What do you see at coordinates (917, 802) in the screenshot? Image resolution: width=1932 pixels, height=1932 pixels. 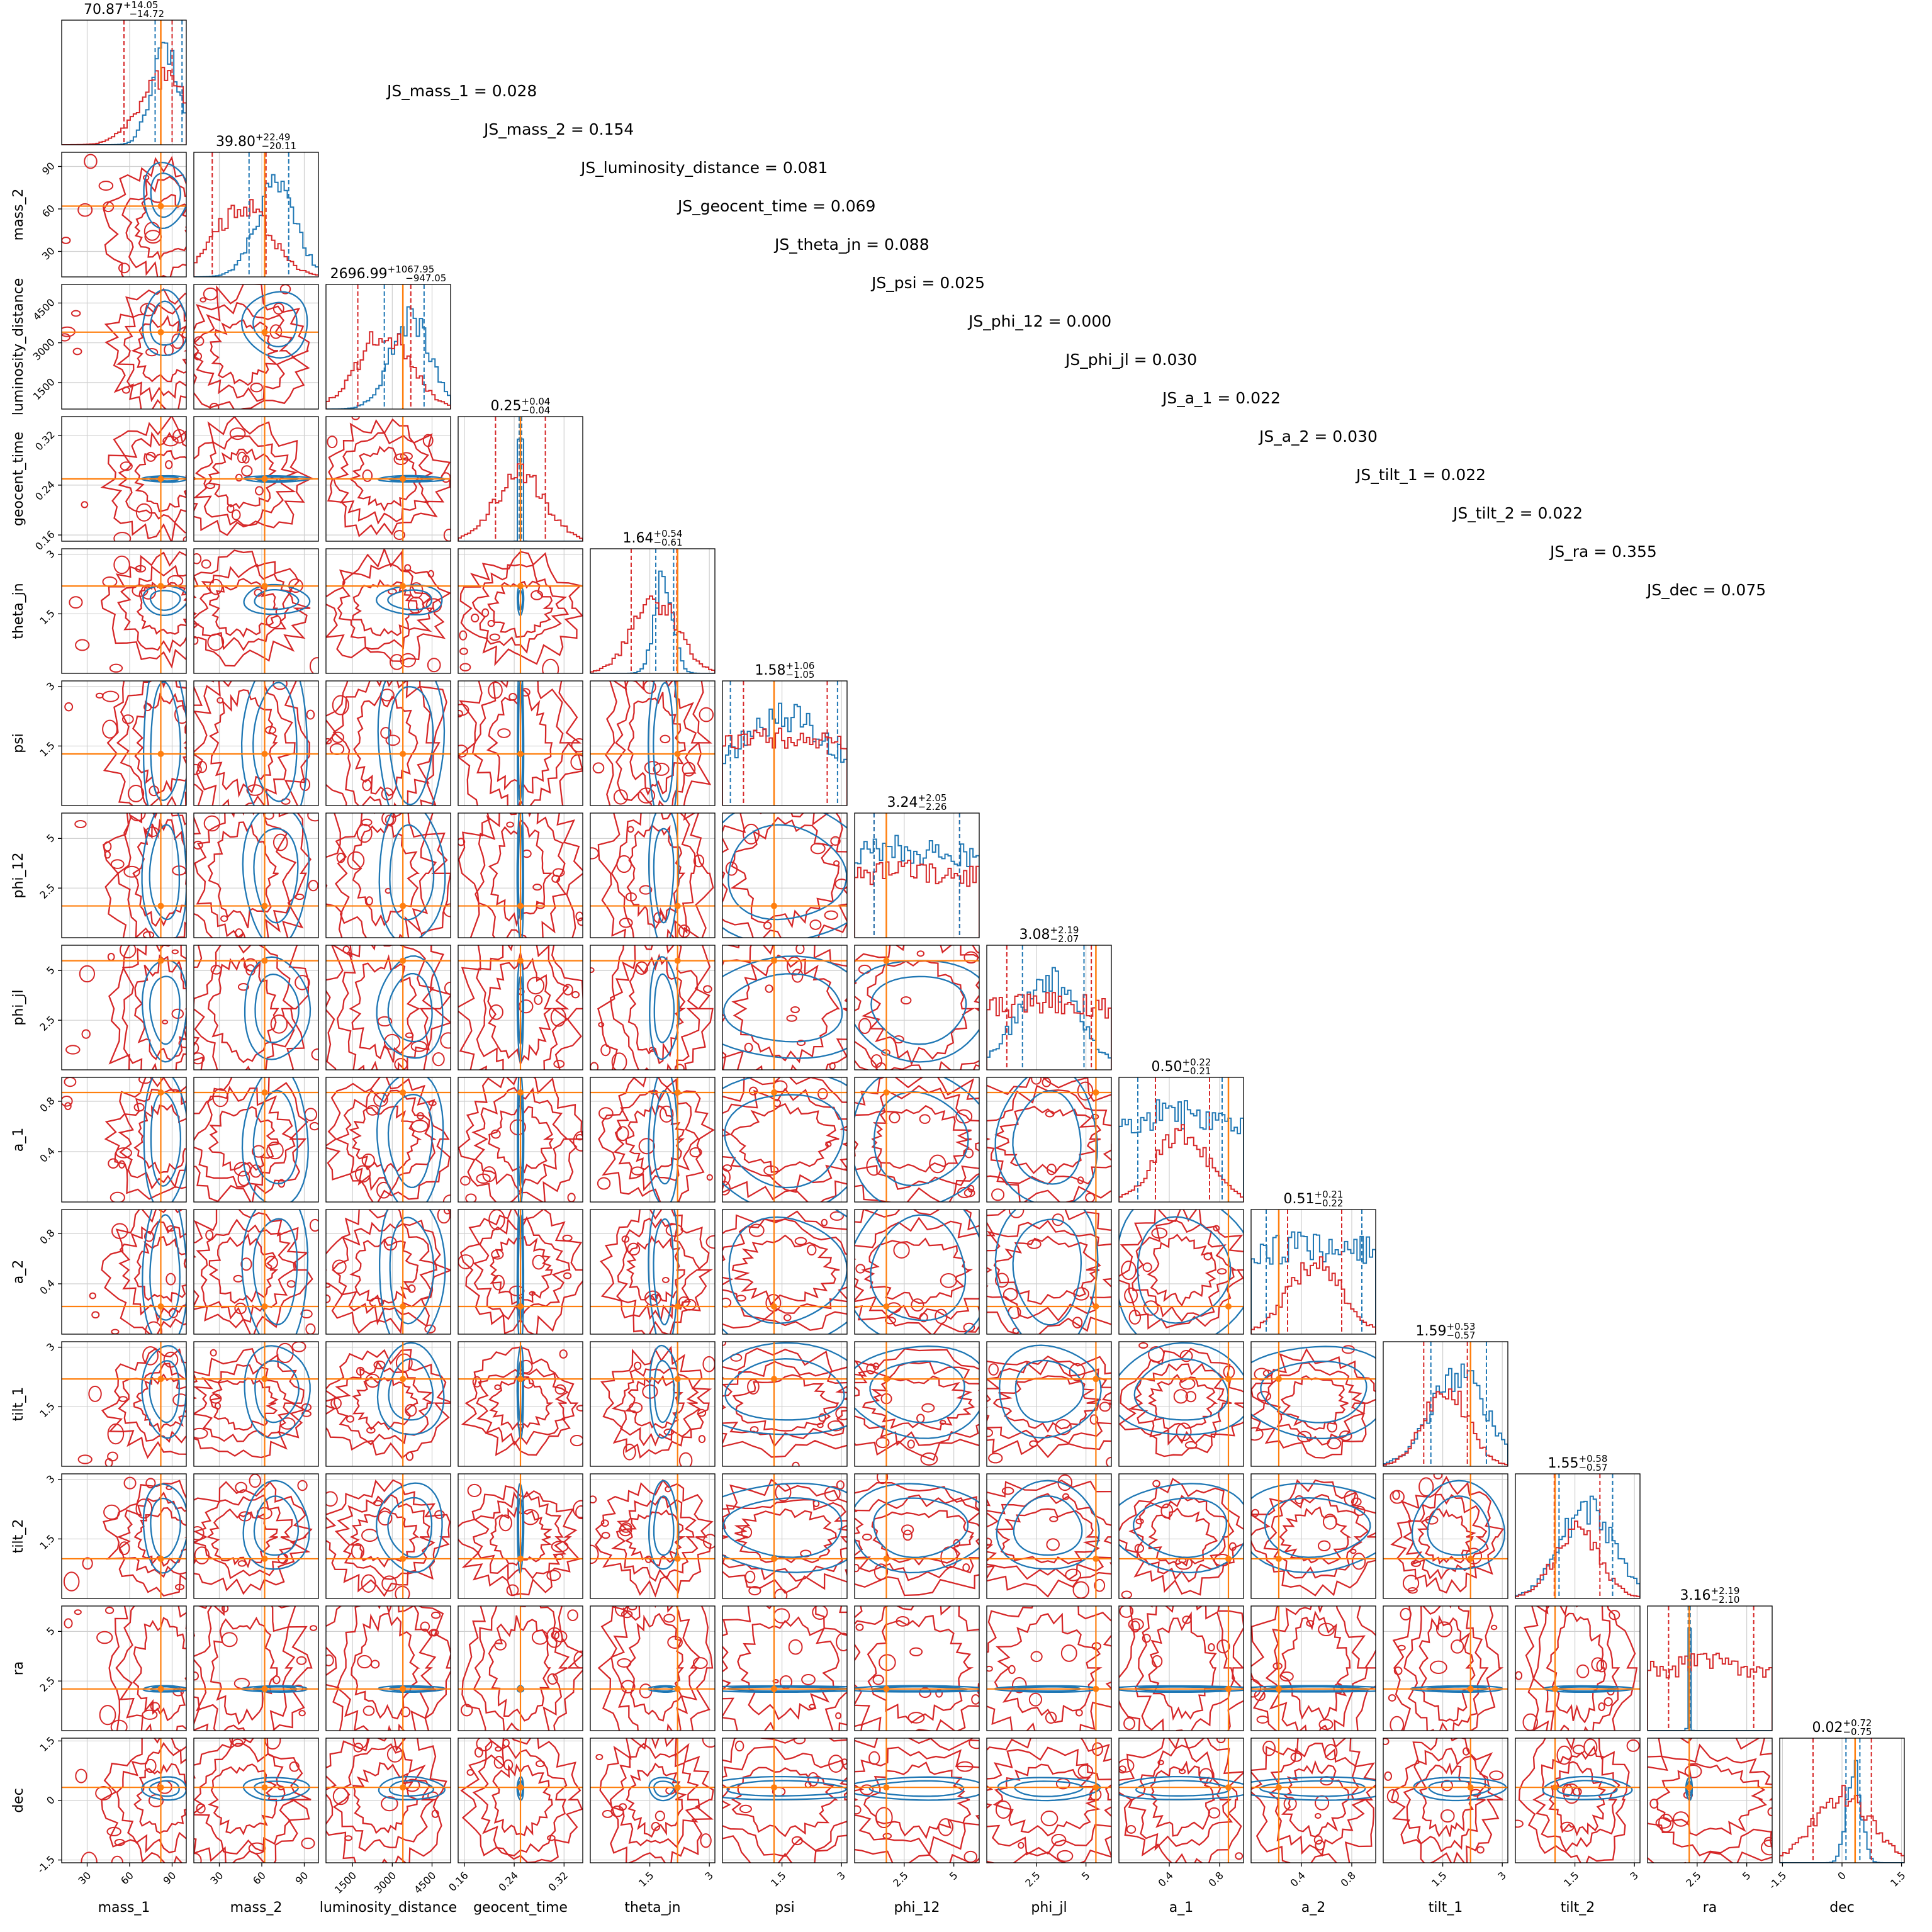 I see `posterior-title: 3.24+2.05 −2.26` at bounding box center [917, 802].